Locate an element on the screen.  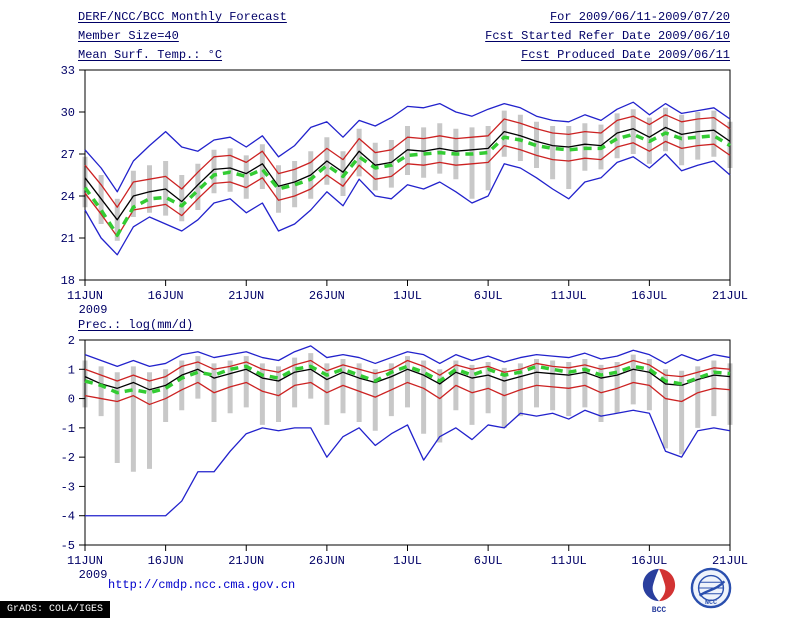
precip-chart-title: Prec.: log(mm/d) is located at coordinates (136, 325).